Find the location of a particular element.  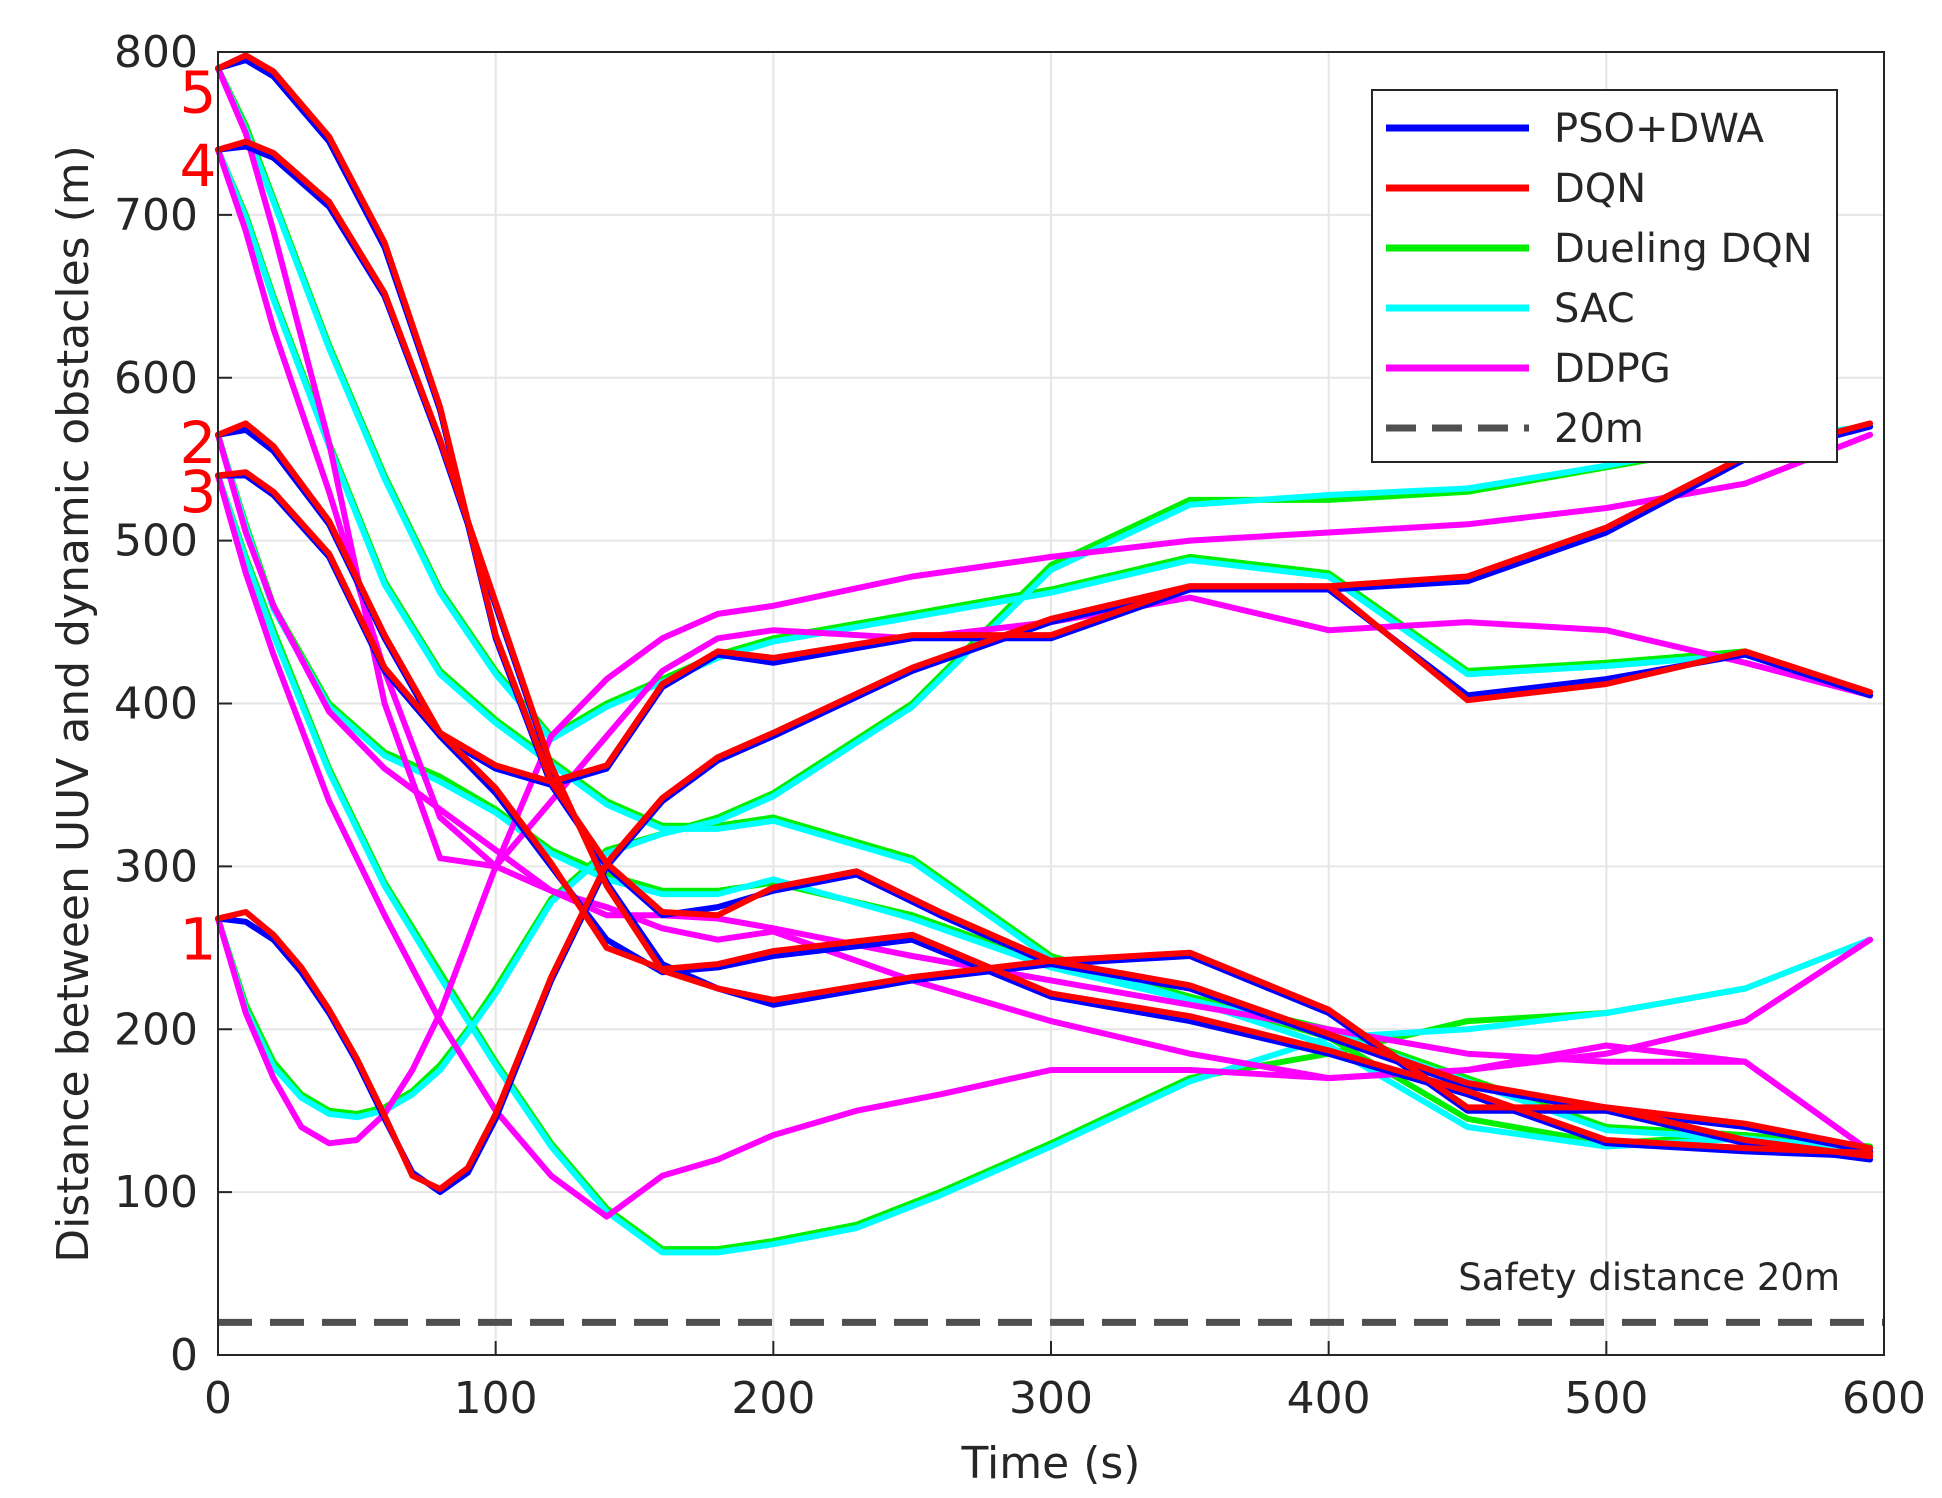

legend: PSO+DWA DQN Dueling DQN SAC DDPG 20m is located at coordinates (1604, 276).